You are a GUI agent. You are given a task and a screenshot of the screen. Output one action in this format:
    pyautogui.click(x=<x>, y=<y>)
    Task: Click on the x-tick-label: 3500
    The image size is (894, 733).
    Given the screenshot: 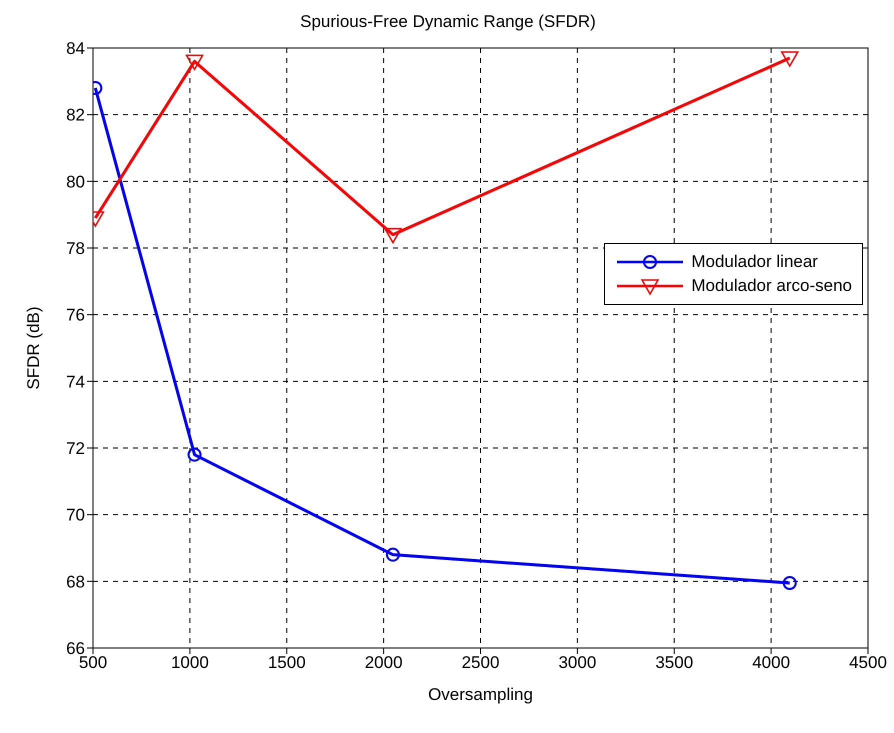 What is the action you would take?
    pyautogui.click(x=674, y=662)
    